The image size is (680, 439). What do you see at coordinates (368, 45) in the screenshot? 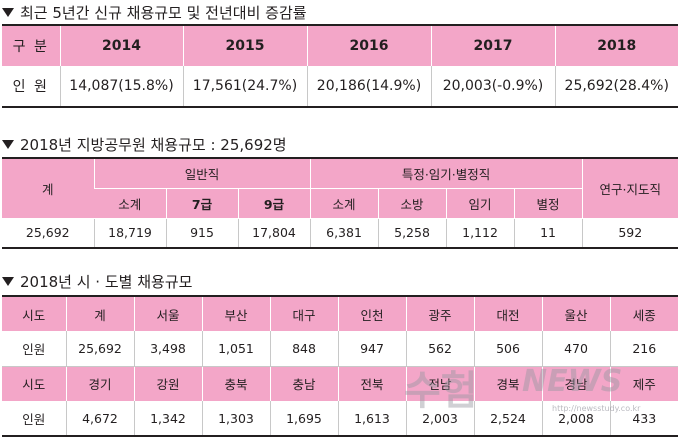
I see `year-cell: 2016` at bounding box center [368, 45].